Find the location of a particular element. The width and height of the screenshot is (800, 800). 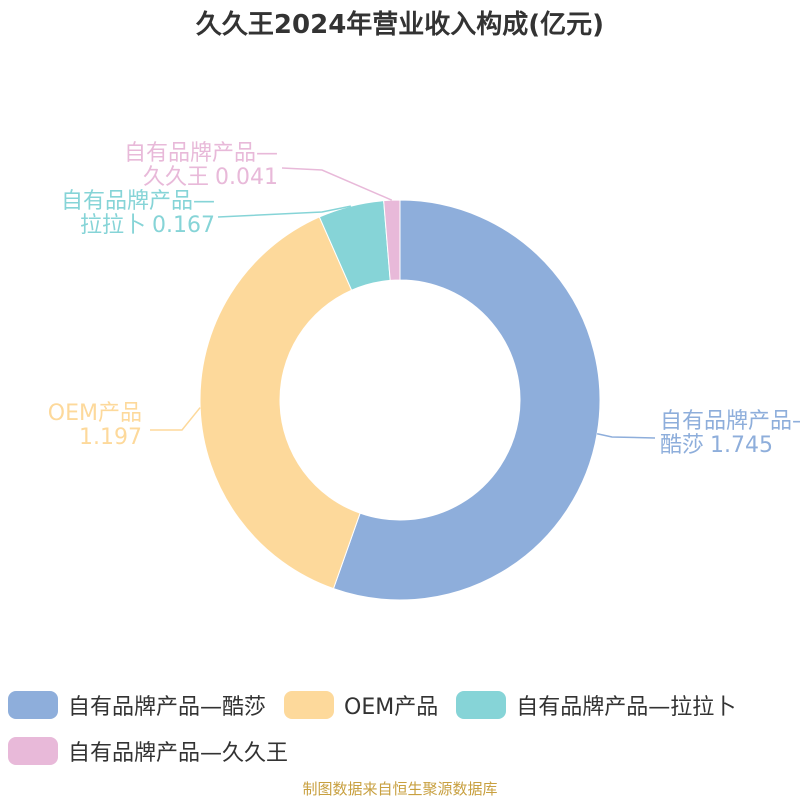

slice-label: OEM产品1.197 is located at coordinates (87, 426).